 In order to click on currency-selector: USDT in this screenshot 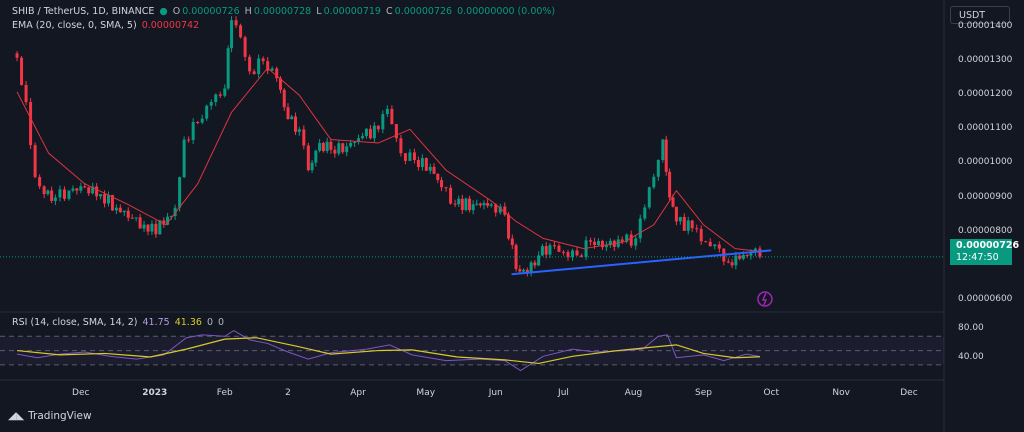, I will do `click(980, 15)`.